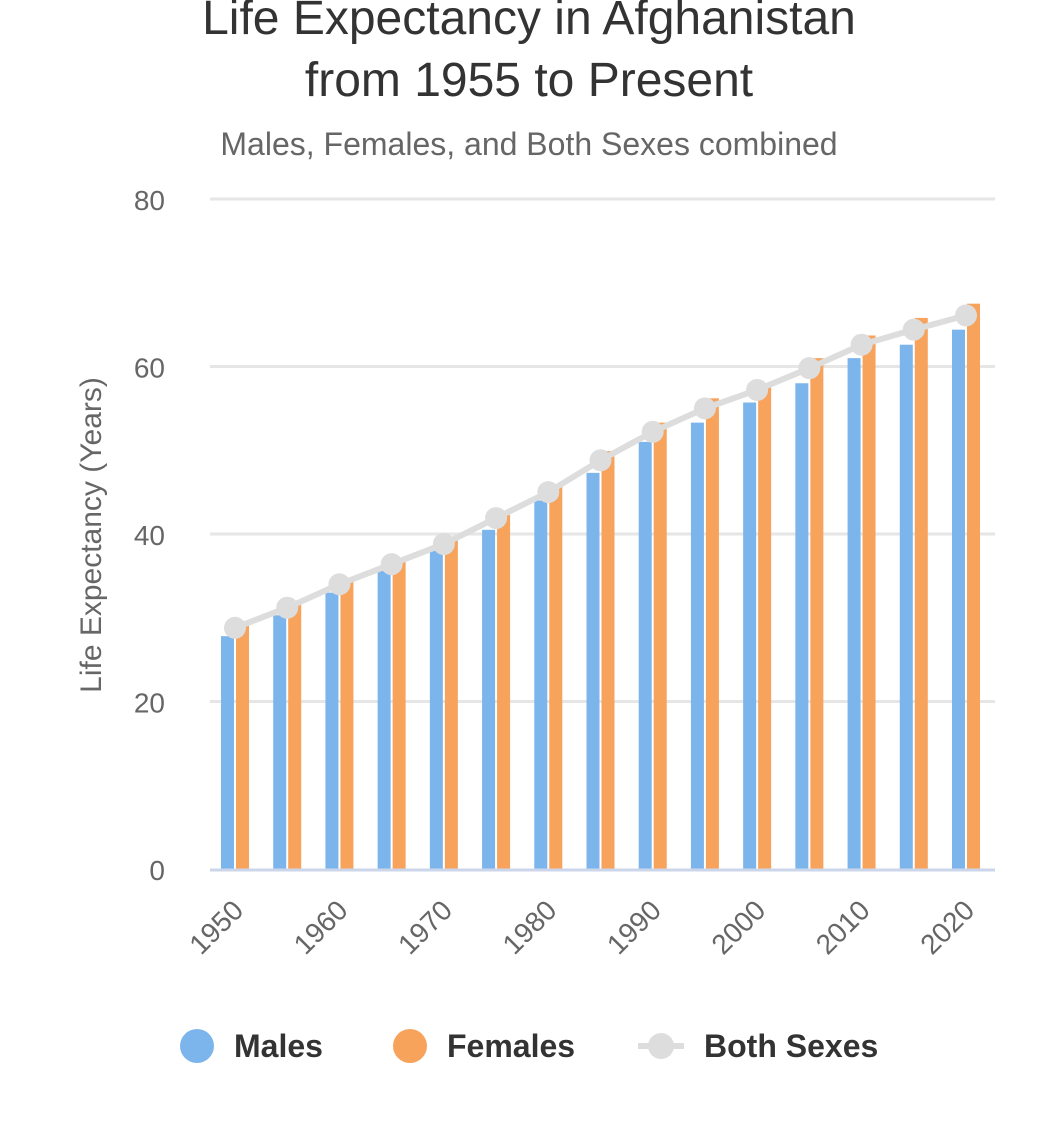 This screenshot has height=1124, width=1058. Describe the element at coordinates (157, 870) in the screenshot. I see `y-tick-label-0: 0` at that location.